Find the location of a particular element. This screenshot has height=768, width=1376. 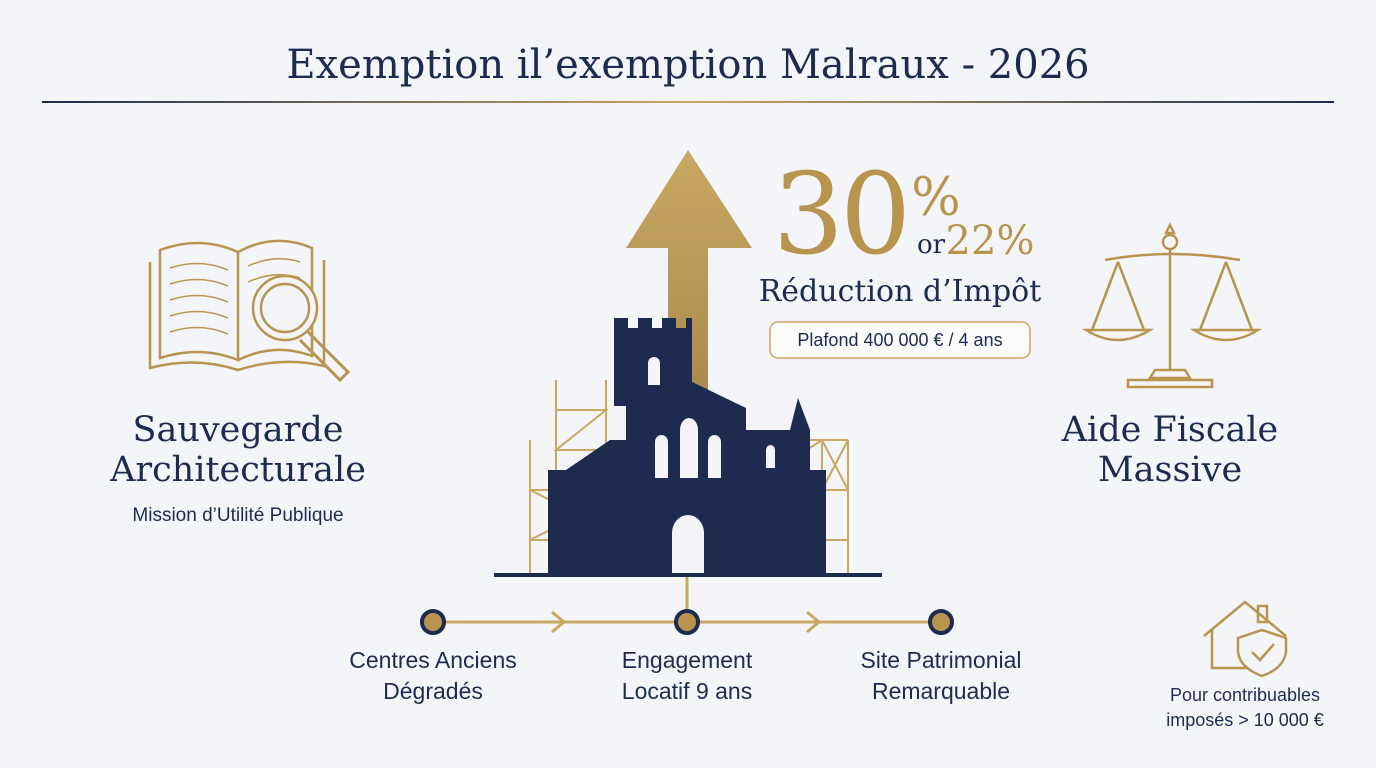

timeline is located at coordinates (687, 606).